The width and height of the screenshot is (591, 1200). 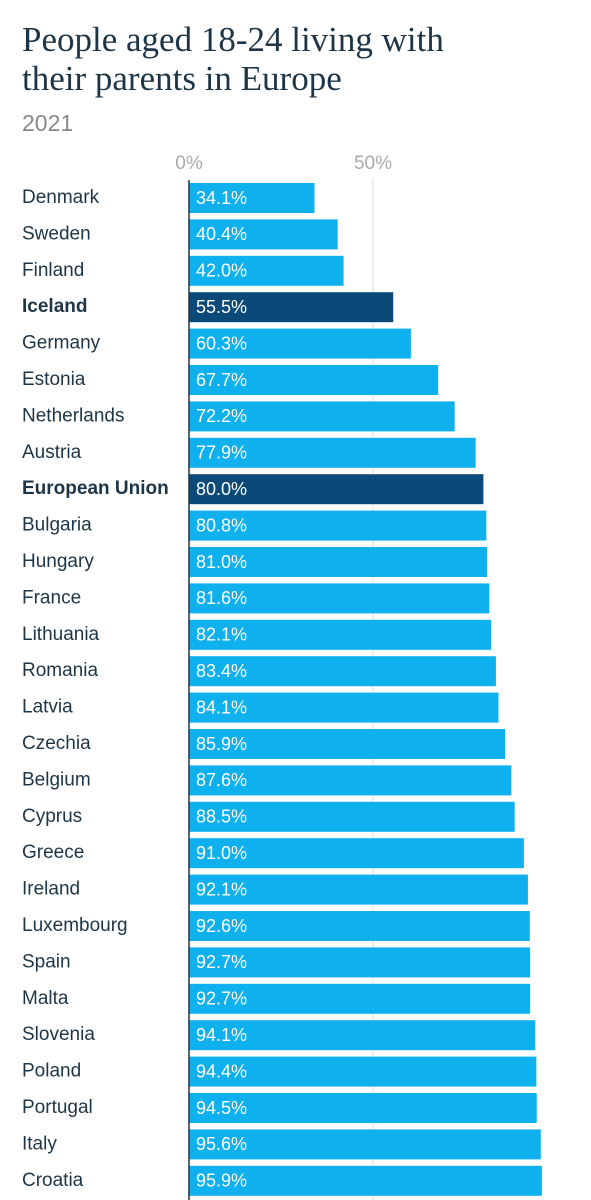 I want to click on value-label: 95.9%, so click(x=221, y=1181).